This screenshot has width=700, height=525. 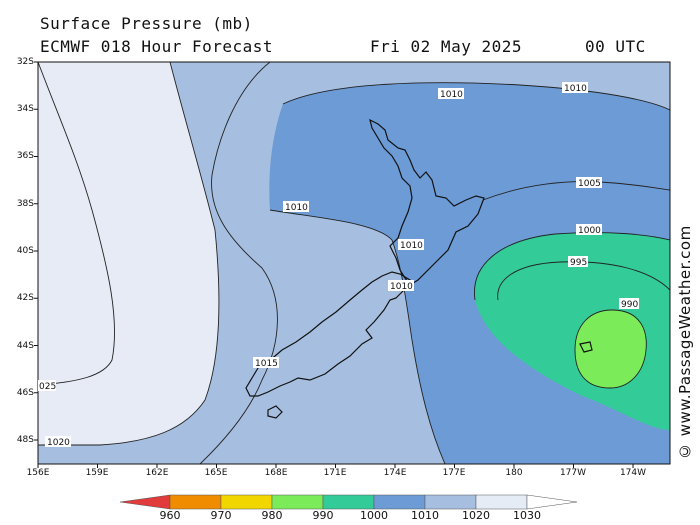 I want to click on stewart-island, so click(x=275, y=412).